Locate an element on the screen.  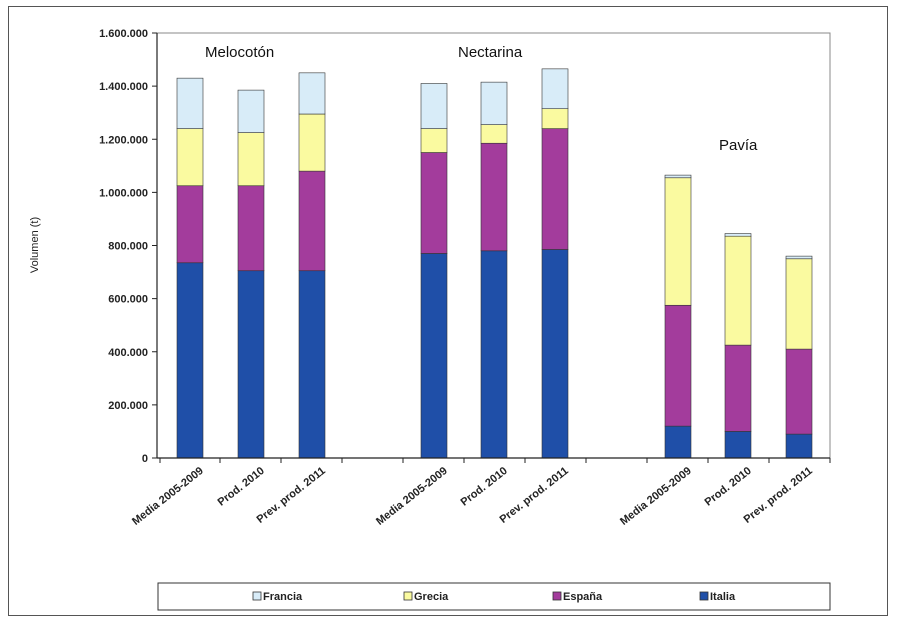
x-category-label-7: Prod. 2010 is located at coordinates (728, 487).